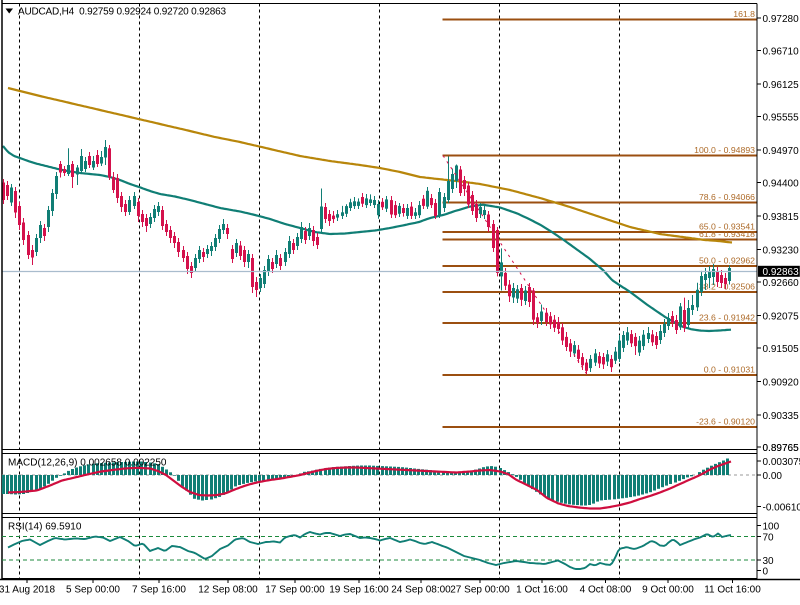 The width and height of the screenshot is (800, 605). I want to click on svg-text: 0, so click(766, 571).